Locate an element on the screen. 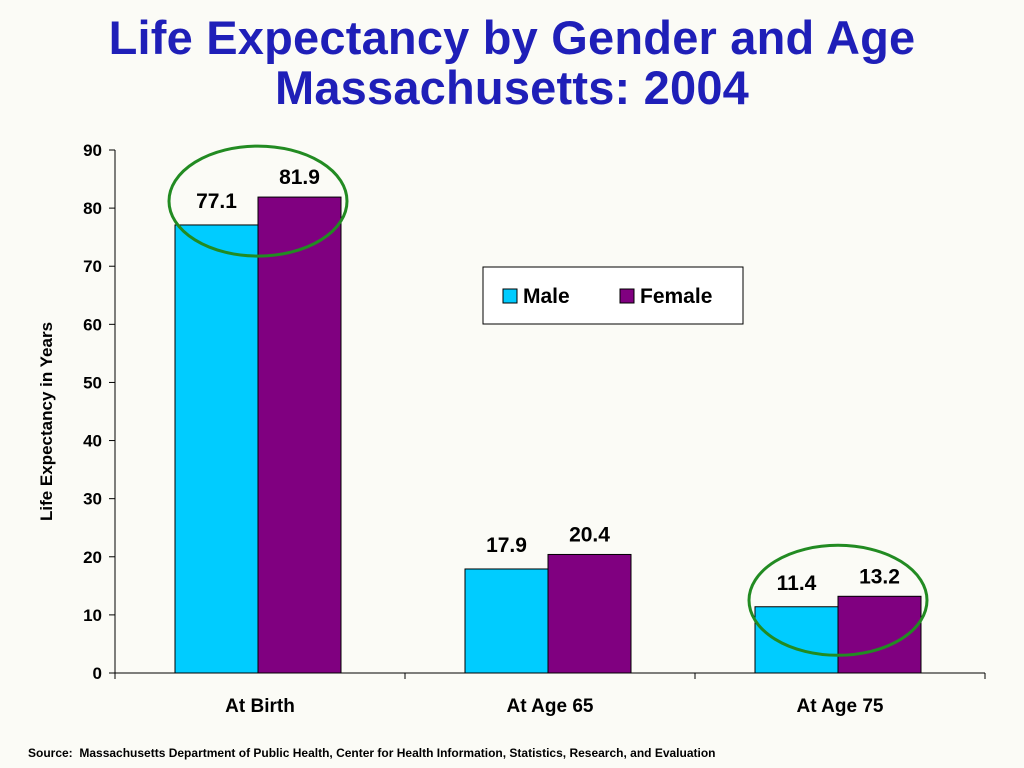 The height and width of the screenshot is (768, 1024). male-data-label: 17.9 is located at coordinates (506, 545).